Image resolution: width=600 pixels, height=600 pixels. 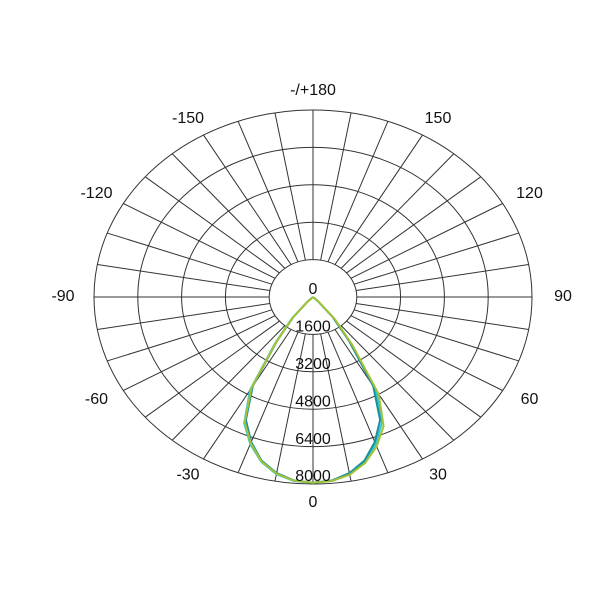 What do you see at coordinates (529, 193) in the screenshot?
I see `angle-label: 120` at bounding box center [529, 193].